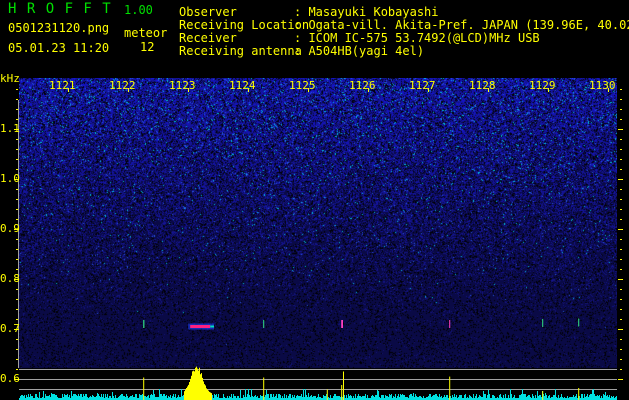  What do you see at coordinates (147, 47) in the screenshot?
I see `meteor-count: 12` at bounding box center [147, 47].